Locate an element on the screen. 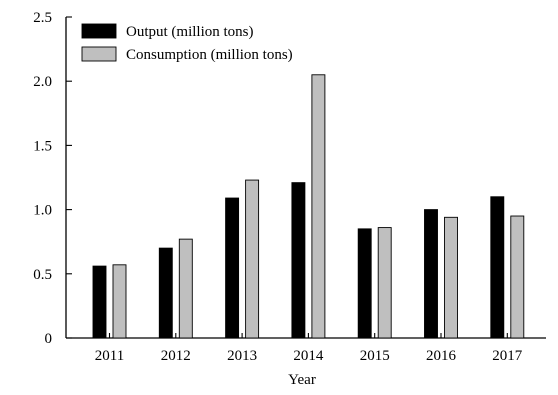 The image size is (558, 395). bar-output-2013 is located at coordinates (232, 268).